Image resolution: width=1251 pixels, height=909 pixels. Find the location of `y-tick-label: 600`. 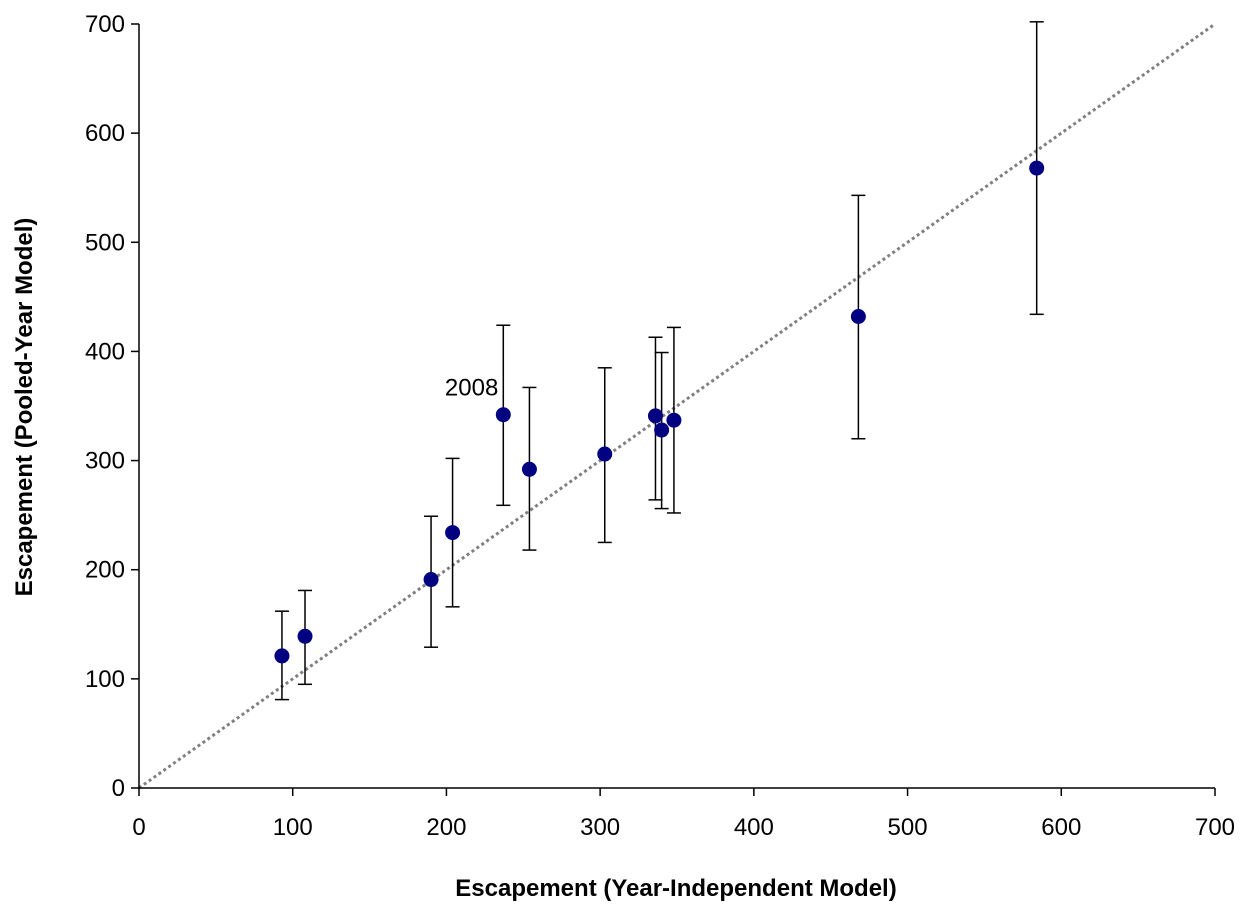

y-tick-label: 600 is located at coordinates (105, 133).